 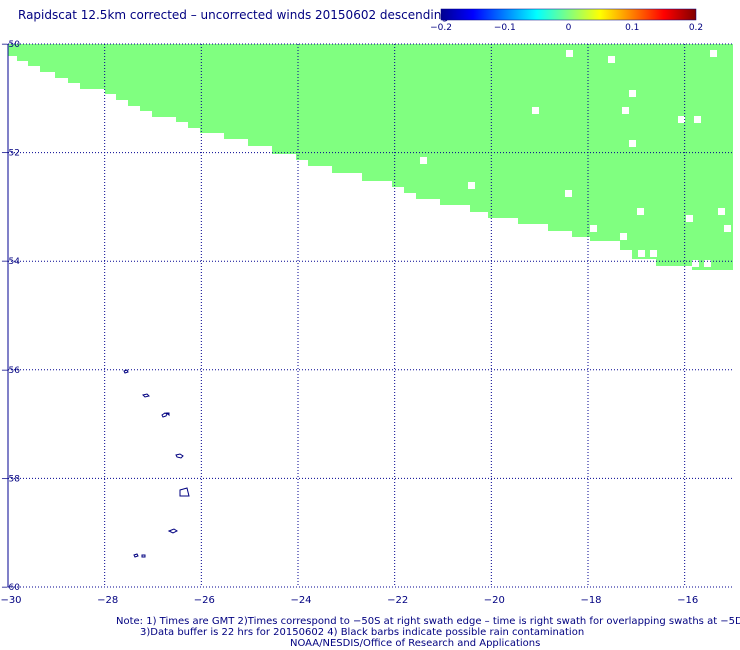 What do you see at coordinates (632, 28) in the screenshot?
I see `colorbar-tick-label: 0.1` at bounding box center [632, 28].